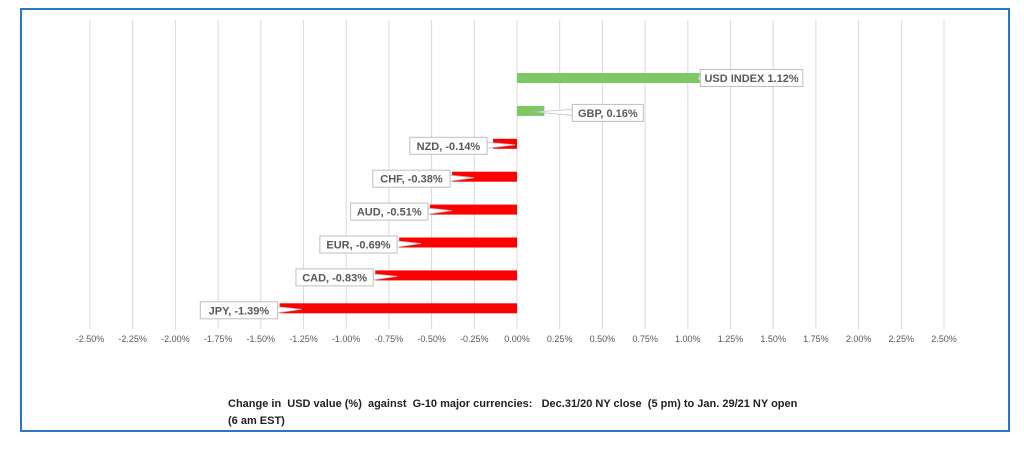 The width and height of the screenshot is (1024, 450). What do you see at coordinates (484, 176) in the screenshot?
I see `bar-chf` at bounding box center [484, 176].